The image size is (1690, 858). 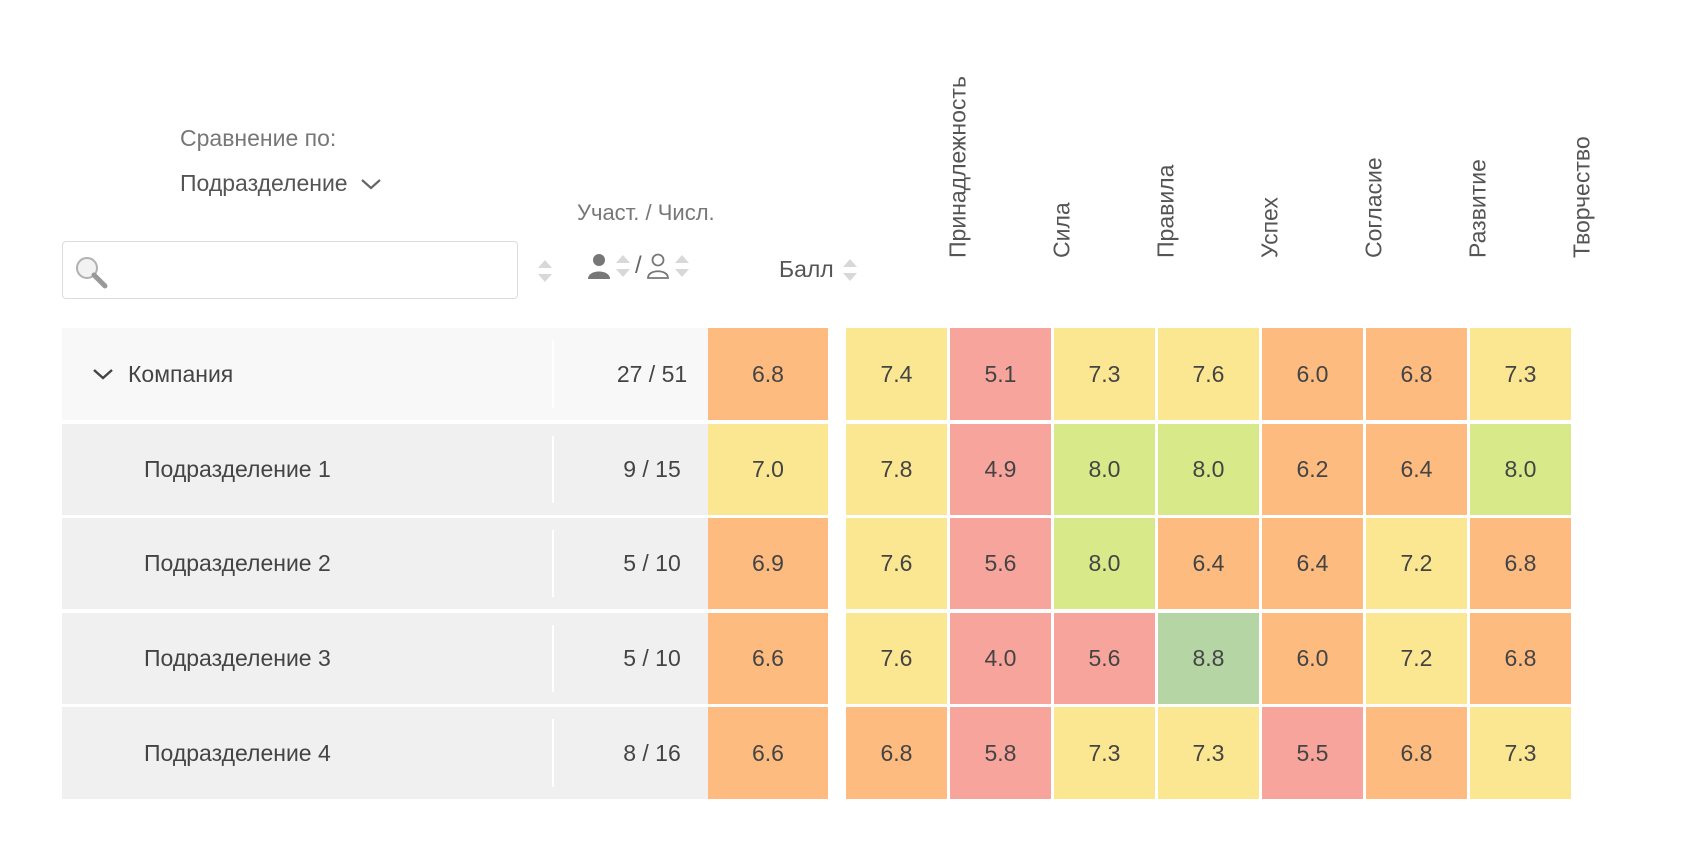 What do you see at coordinates (1000, 753) in the screenshot?
I see `factor-cell: 5.8` at bounding box center [1000, 753].